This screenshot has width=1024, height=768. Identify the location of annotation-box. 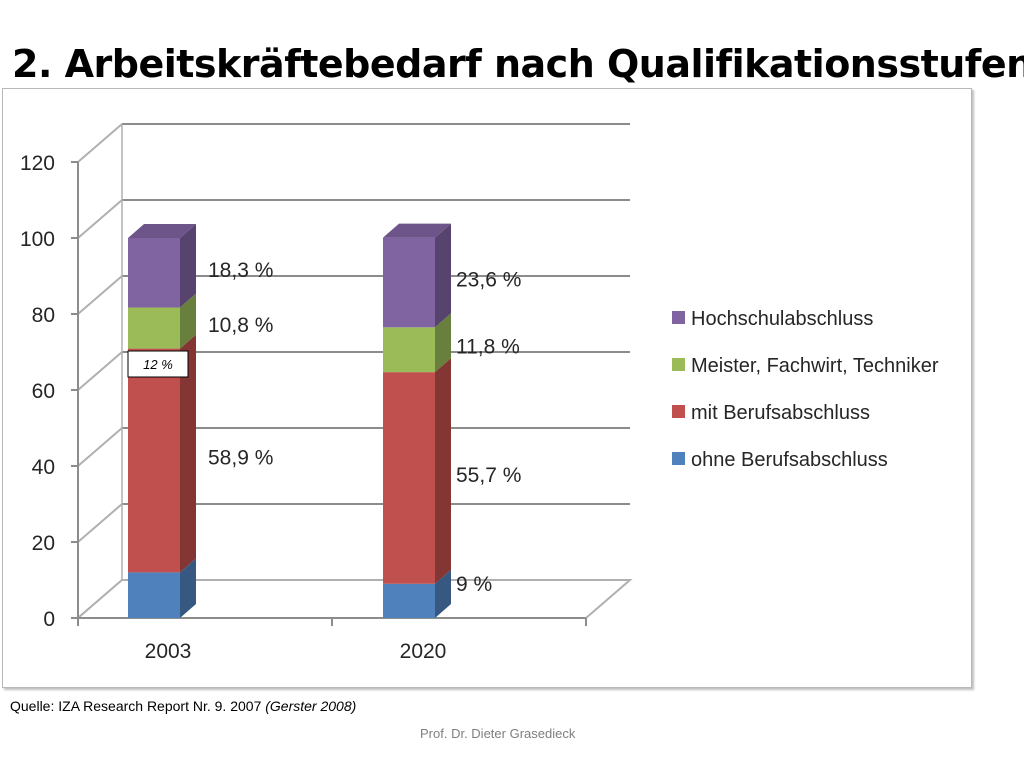
(158, 364).